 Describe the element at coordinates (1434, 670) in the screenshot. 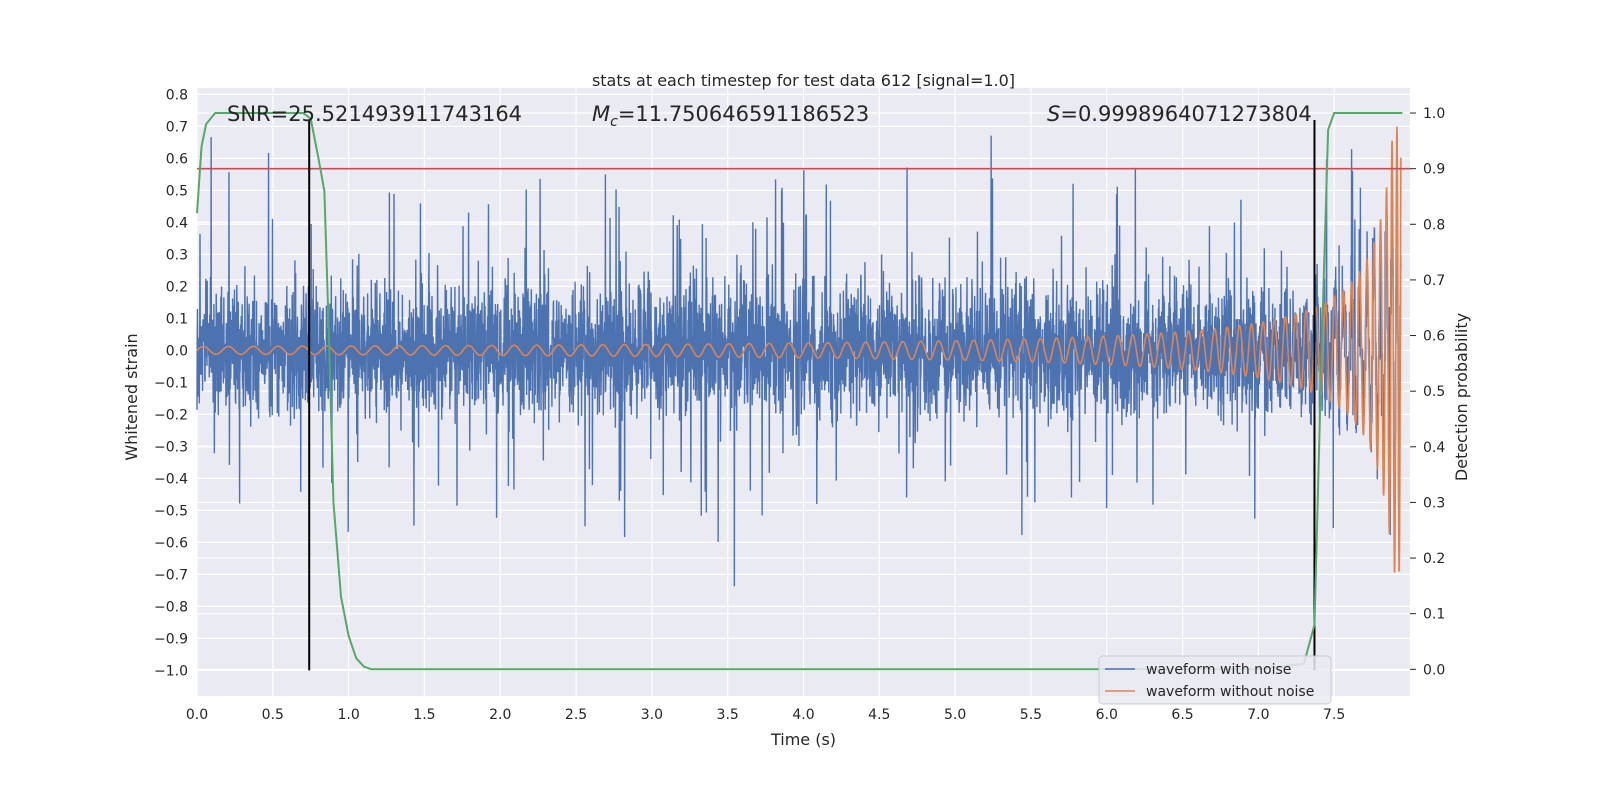

I see `y-right-tick-label: 0.0` at that location.